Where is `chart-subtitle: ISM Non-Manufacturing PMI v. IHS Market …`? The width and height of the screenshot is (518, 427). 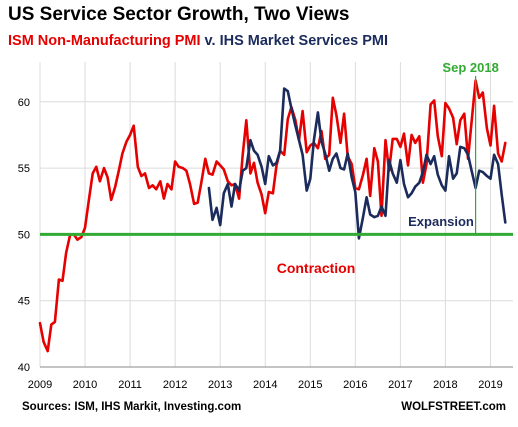
chart-subtitle: ISM Non-Manufacturing PMI v. IHS Market … is located at coordinates (198, 41).